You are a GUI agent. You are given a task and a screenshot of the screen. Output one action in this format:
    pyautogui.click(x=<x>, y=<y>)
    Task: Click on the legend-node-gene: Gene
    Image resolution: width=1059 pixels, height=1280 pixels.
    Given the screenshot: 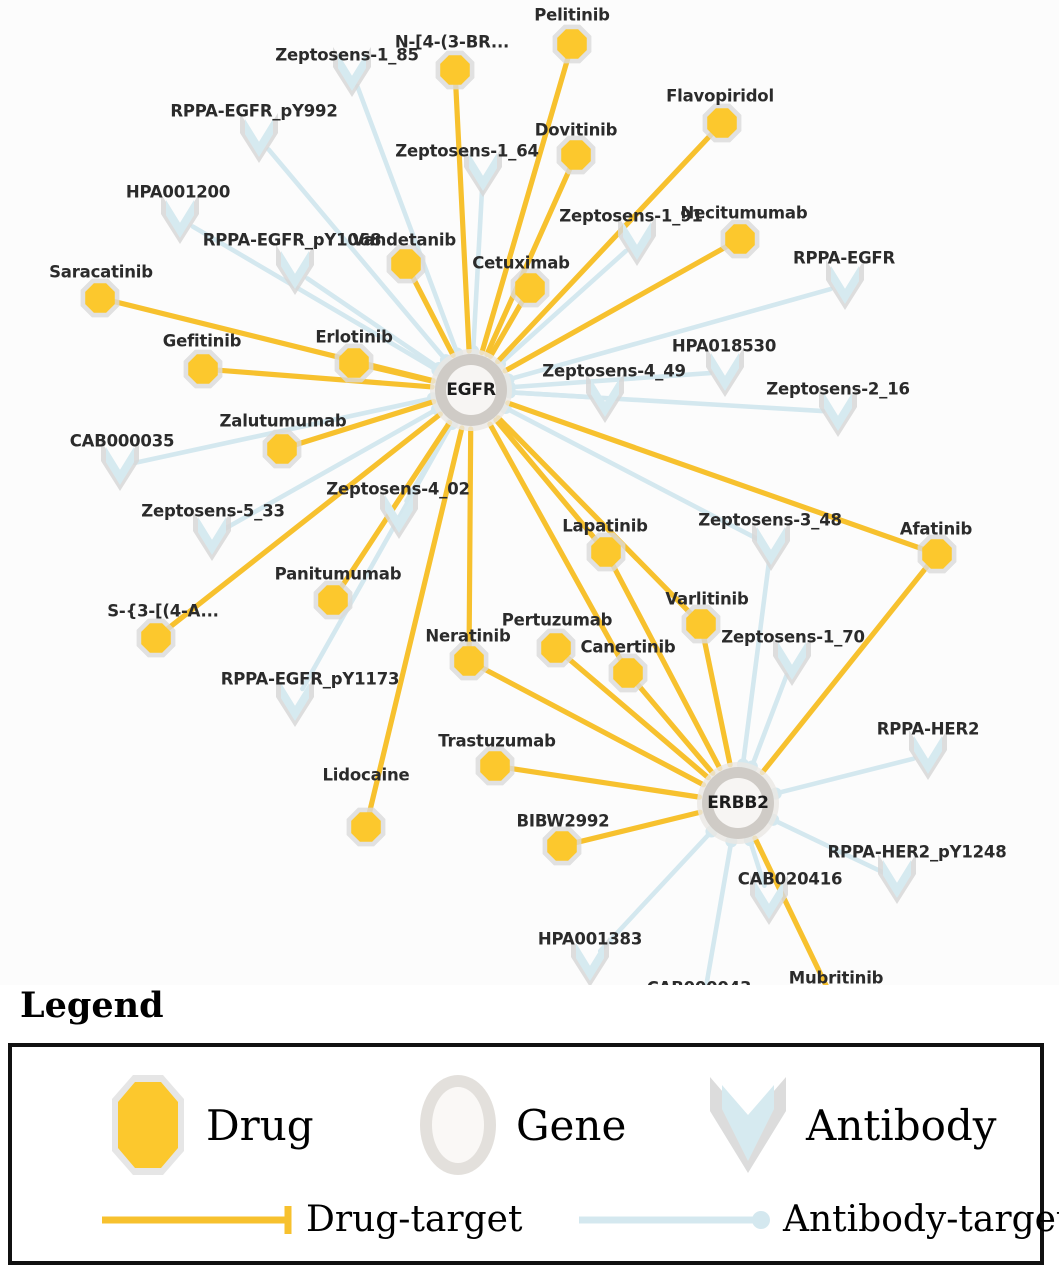 What is the action you would take?
    pyautogui.click(x=519, y=1125)
    